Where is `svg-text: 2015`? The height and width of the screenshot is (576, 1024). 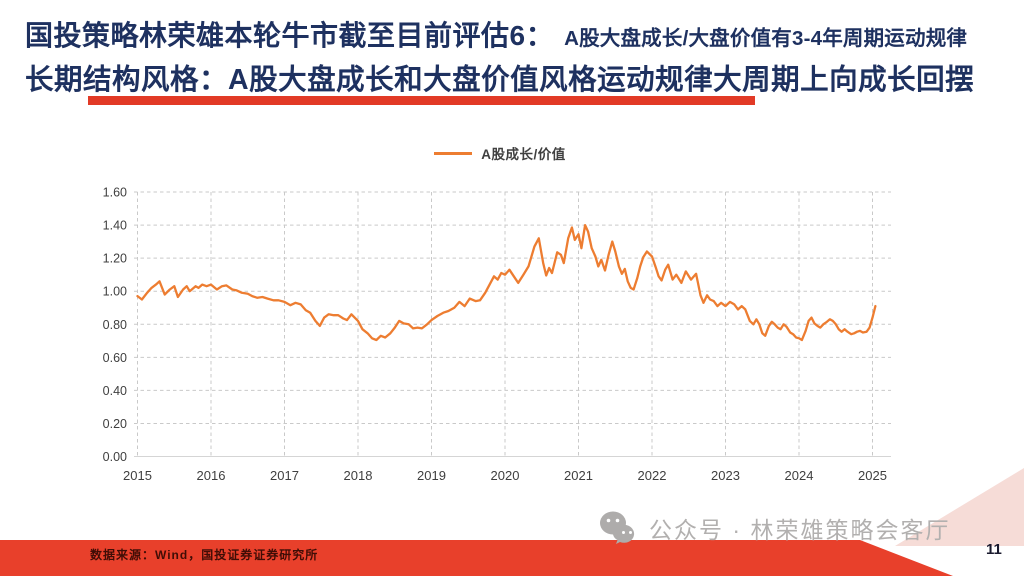
svg-text: 2015 is located at coordinates (137, 475).